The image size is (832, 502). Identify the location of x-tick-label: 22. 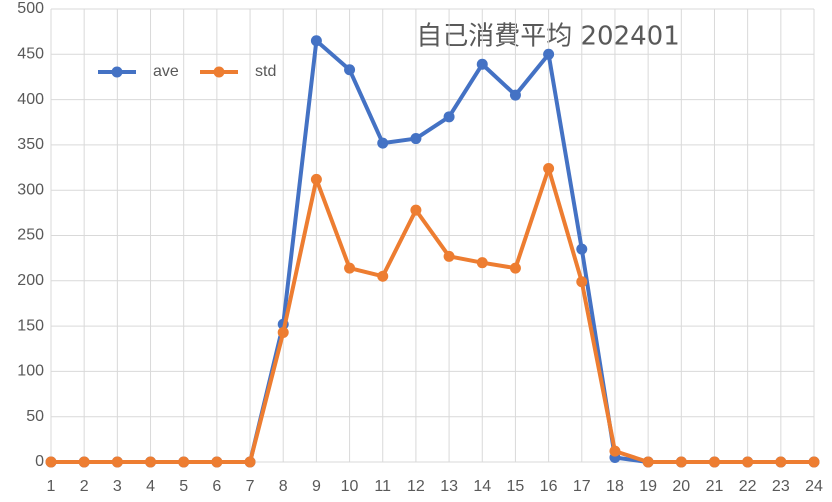
(748, 486).